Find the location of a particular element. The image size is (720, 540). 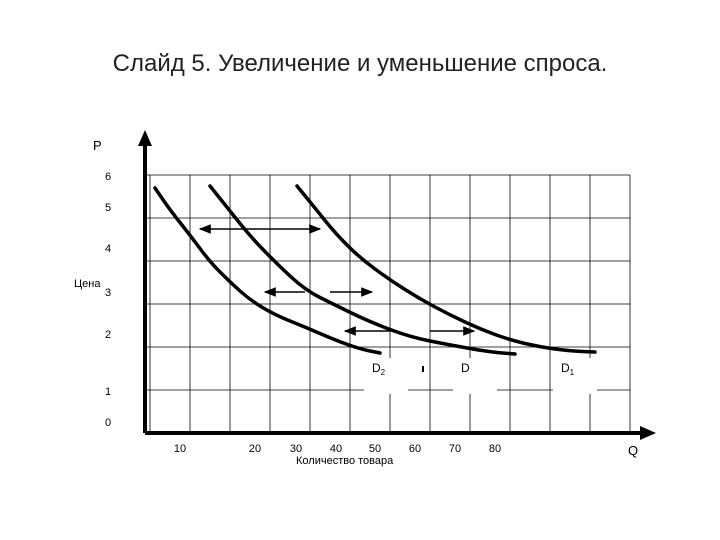

y-tick-label: 5 is located at coordinates (108, 208).